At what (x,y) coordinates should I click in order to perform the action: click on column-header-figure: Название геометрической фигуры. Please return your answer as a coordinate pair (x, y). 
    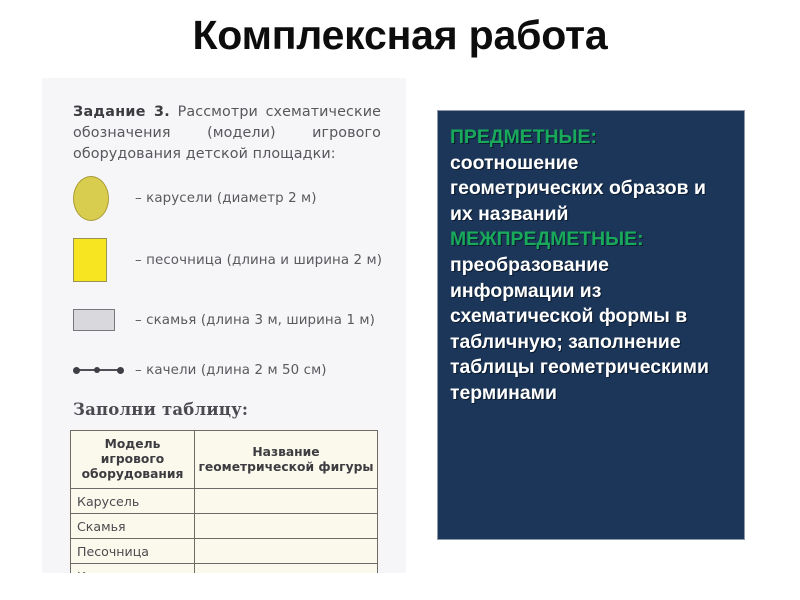
    Looking at the image, I should click on (286, 459).